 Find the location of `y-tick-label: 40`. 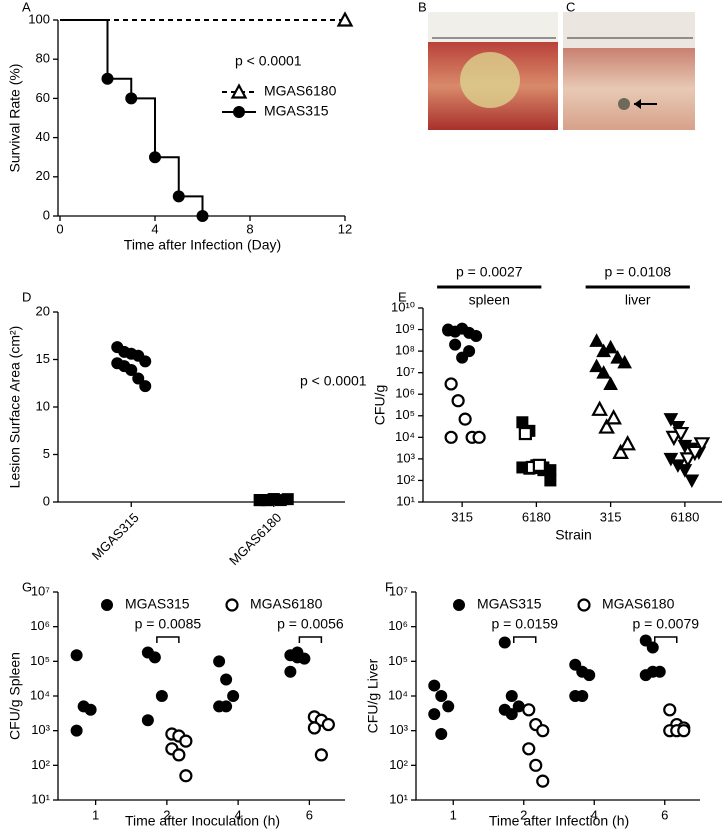

y-tick-label: 40 is located at coordinates (43, 136).